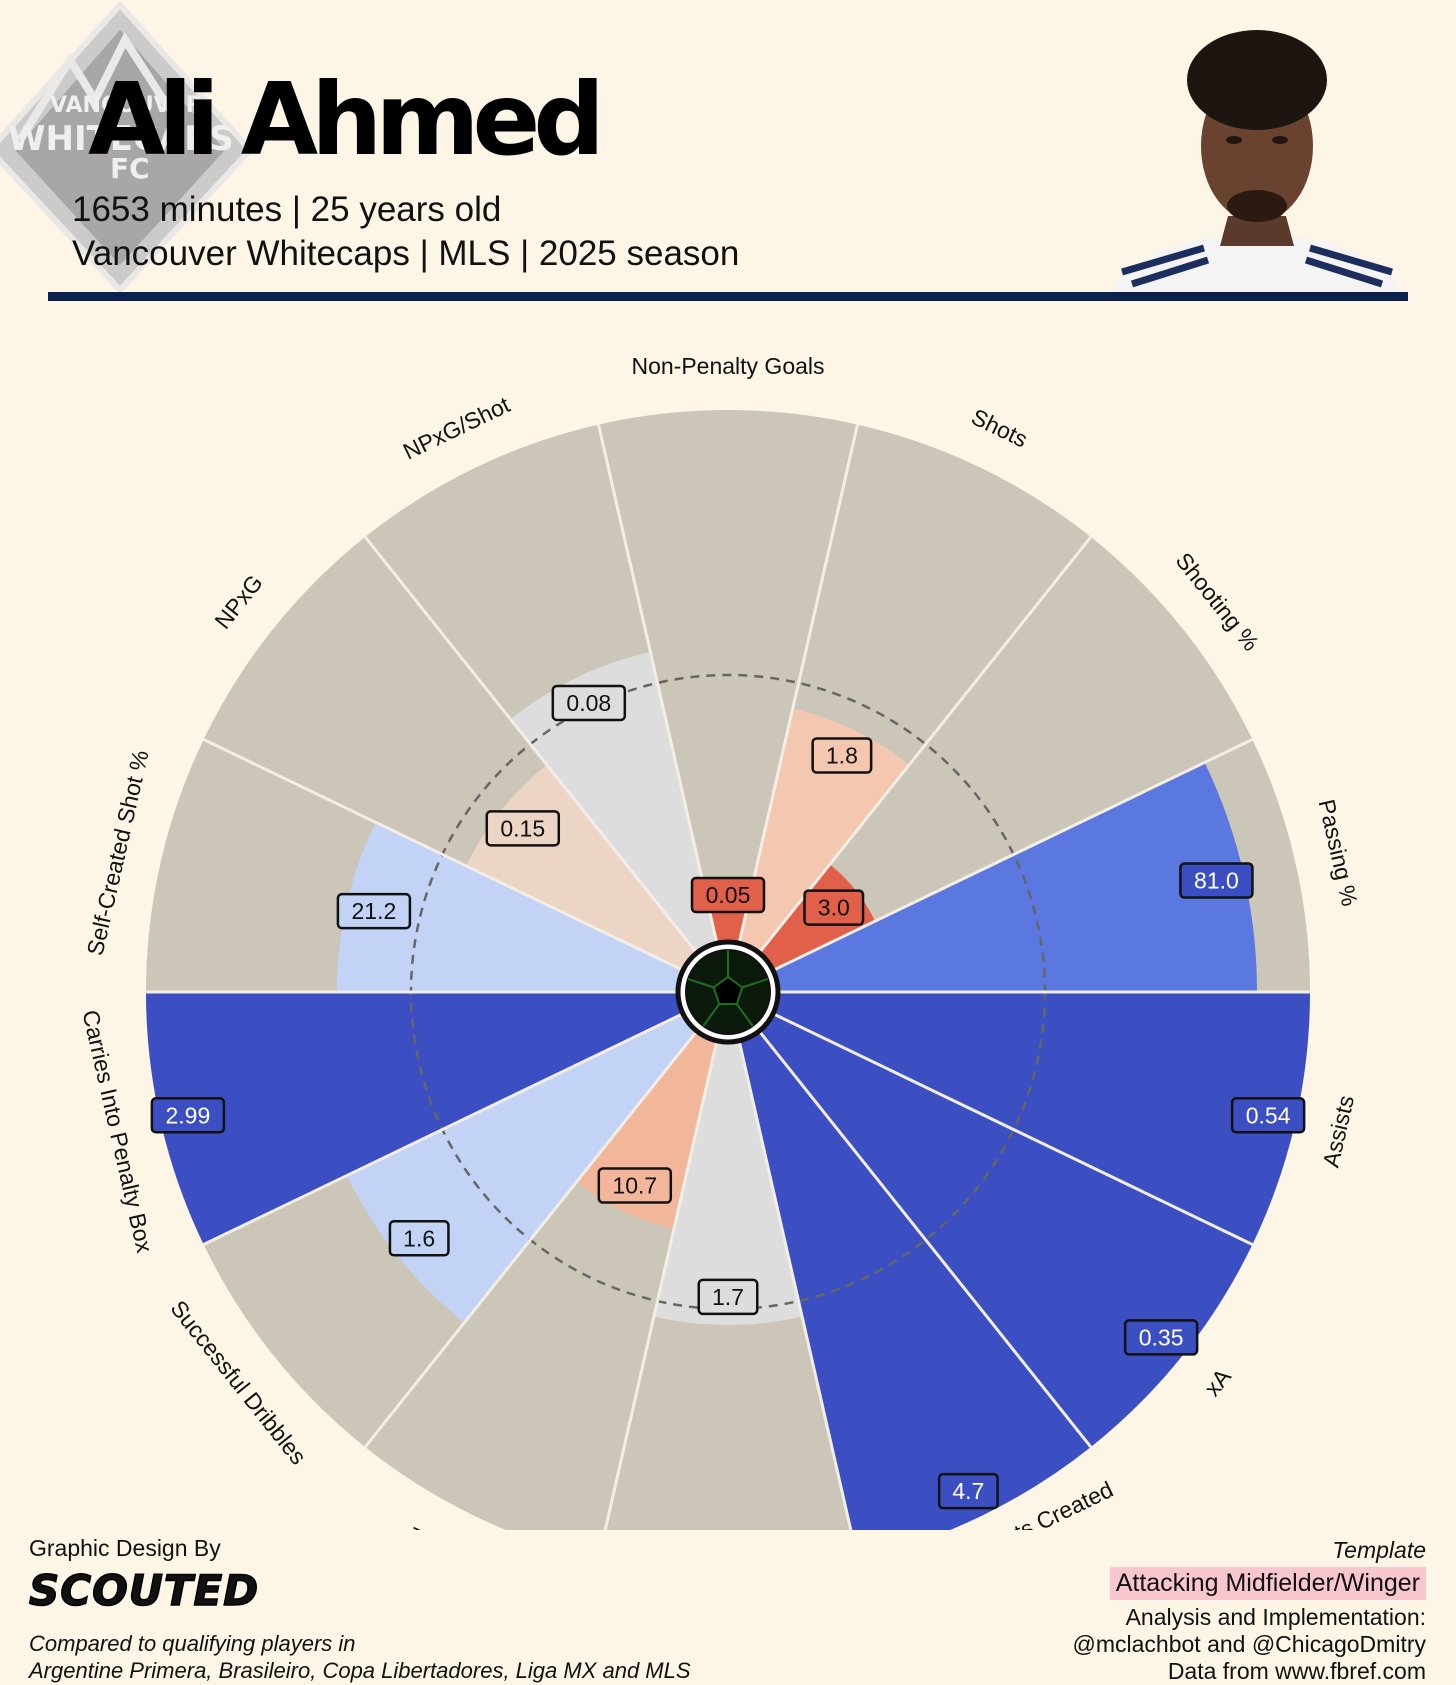 This screenshot has width=1456, height=1685. I want to click on analysis-line1: Analysis and Implementation:, so click(1275, 1617).